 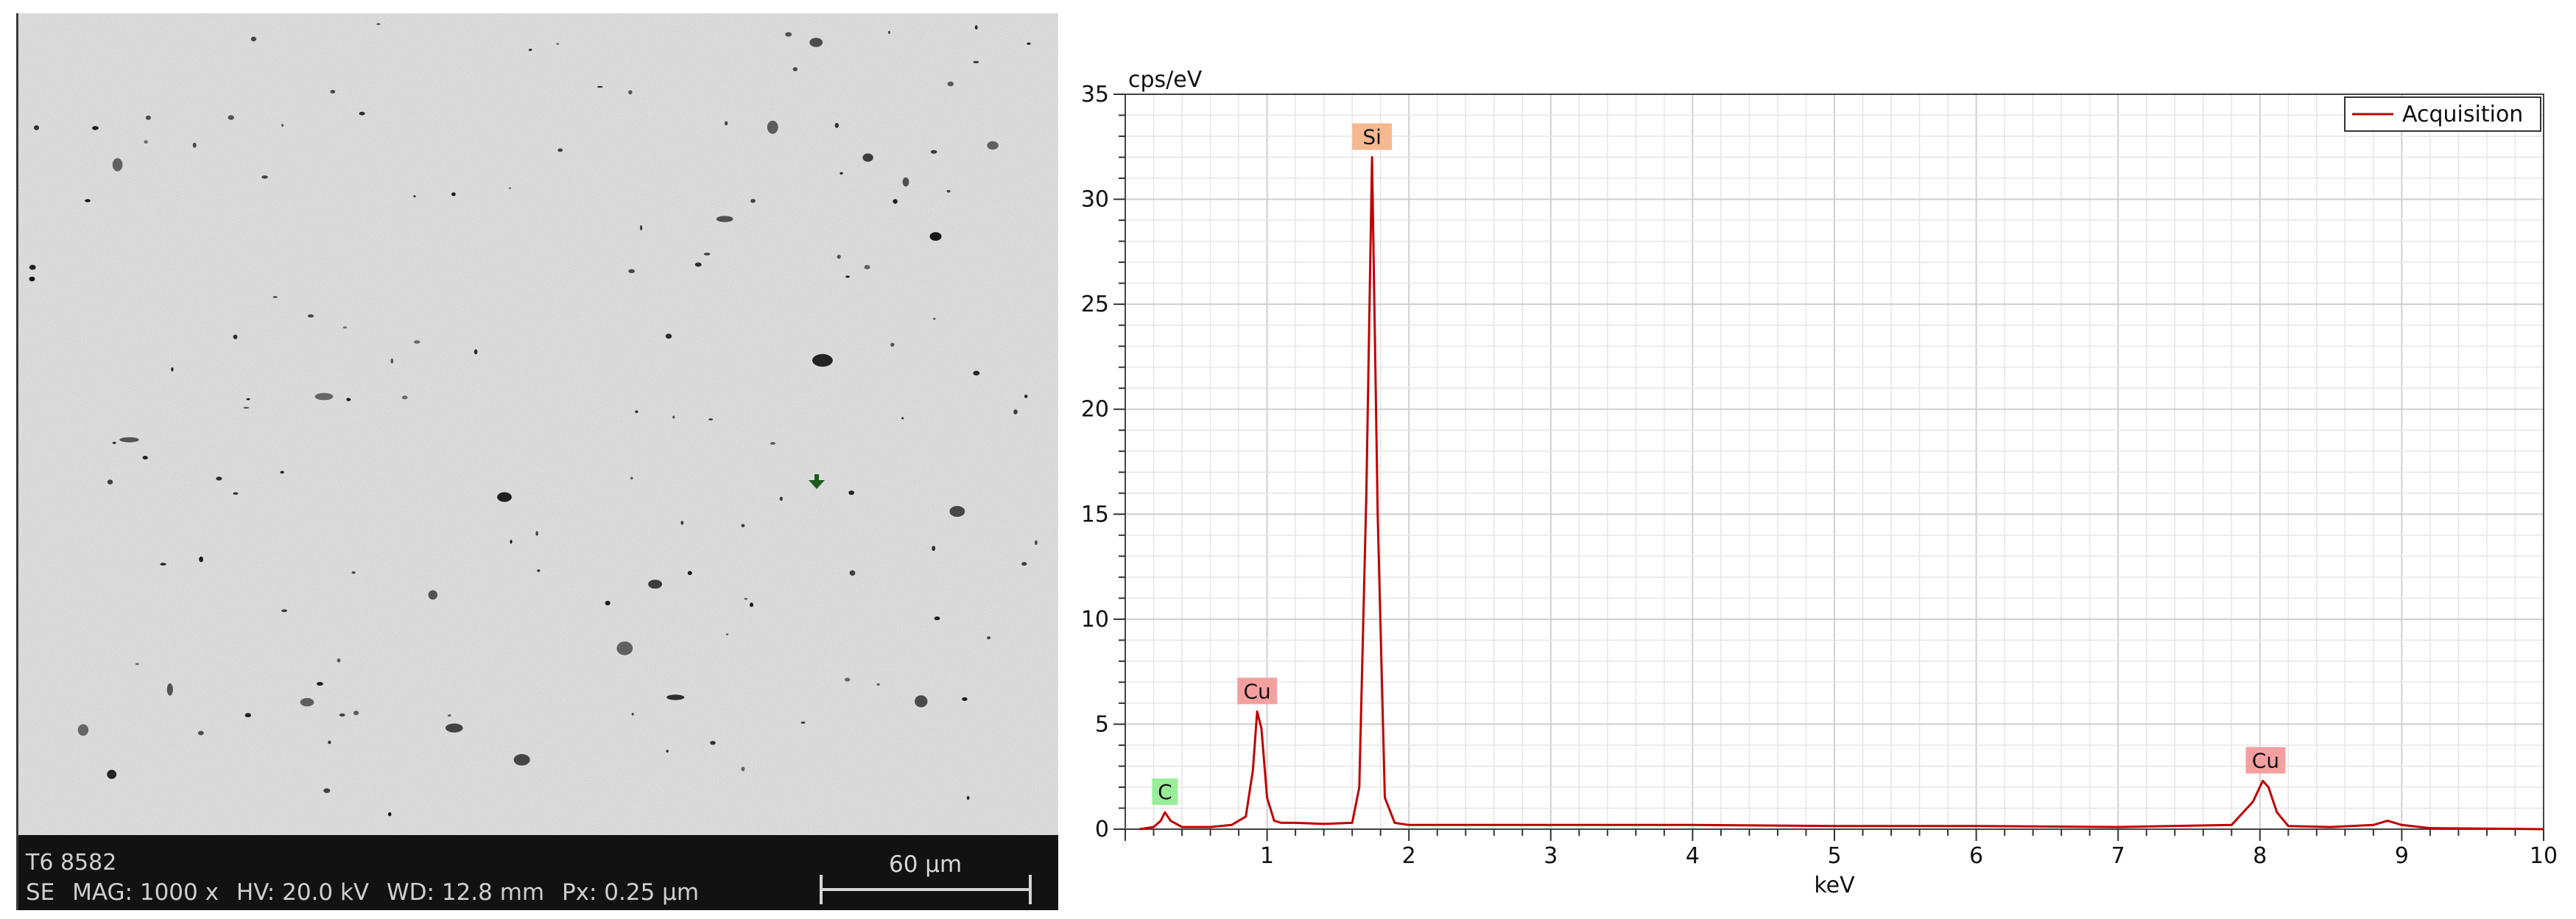 What do you see at coordinates (630, 892) in the screenshot?
I see `pixel-size: Px: 0.25 µm` at bounding box center [630, 892].